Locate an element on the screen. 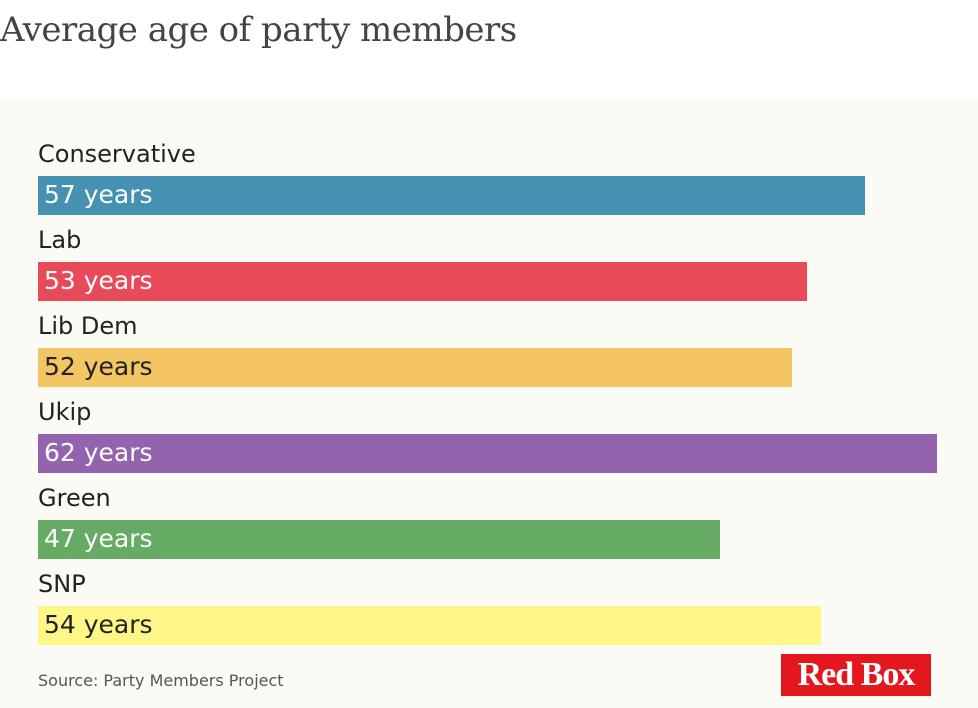  category-label: Ukip is located at coordinates (65, 412).